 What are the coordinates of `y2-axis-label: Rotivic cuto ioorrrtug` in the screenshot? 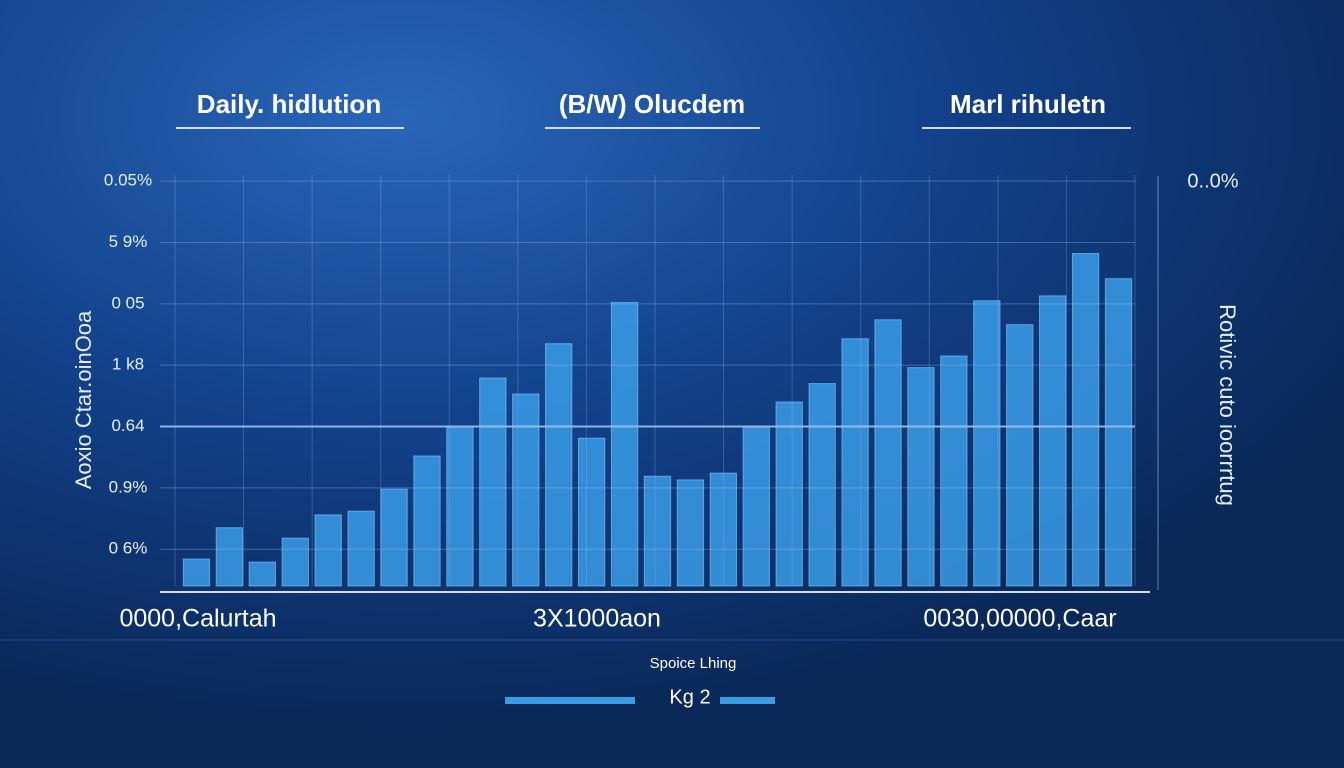 It's located at (1227, 405).